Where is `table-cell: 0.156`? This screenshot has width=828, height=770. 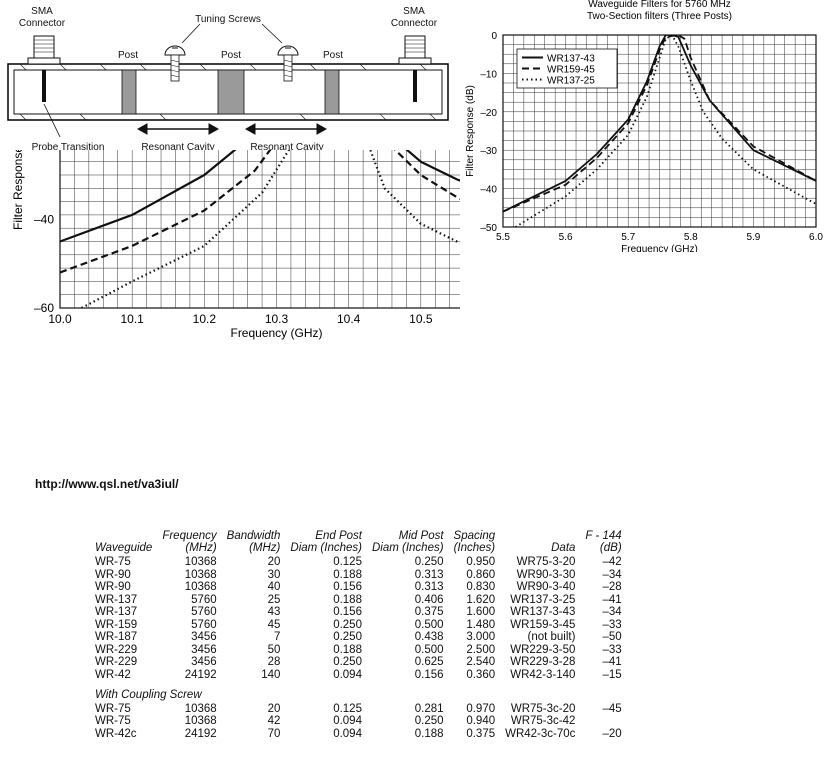
table-cell: 0.156 is located at coordinates (347, 587).